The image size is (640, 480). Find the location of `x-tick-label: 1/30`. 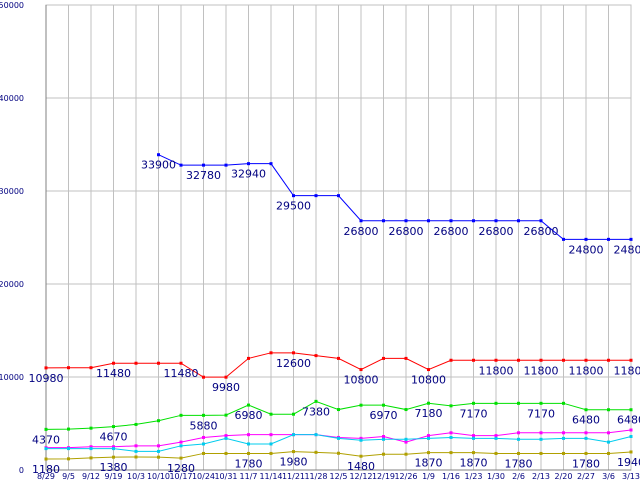

x-tick-label: 1/30 is located at coordinates (496, 476).